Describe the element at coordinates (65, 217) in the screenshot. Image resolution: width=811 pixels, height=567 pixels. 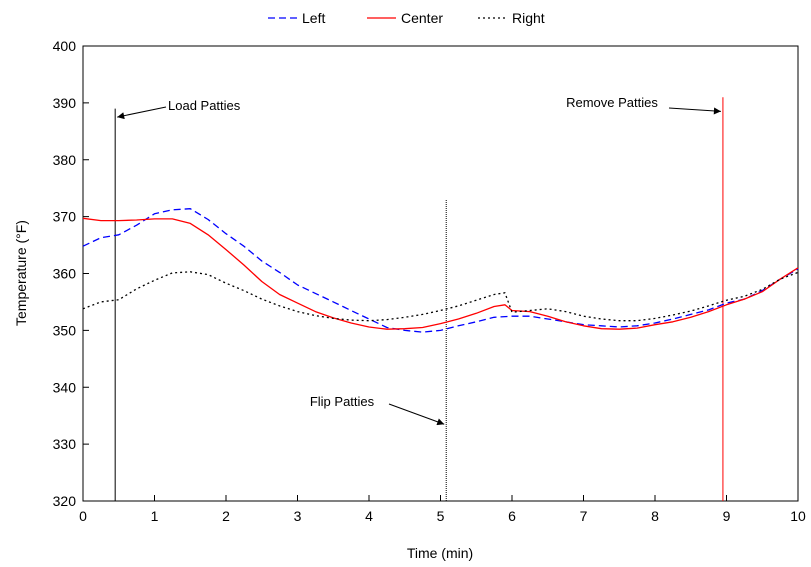
I see `y-tick-label: 370` at that location.